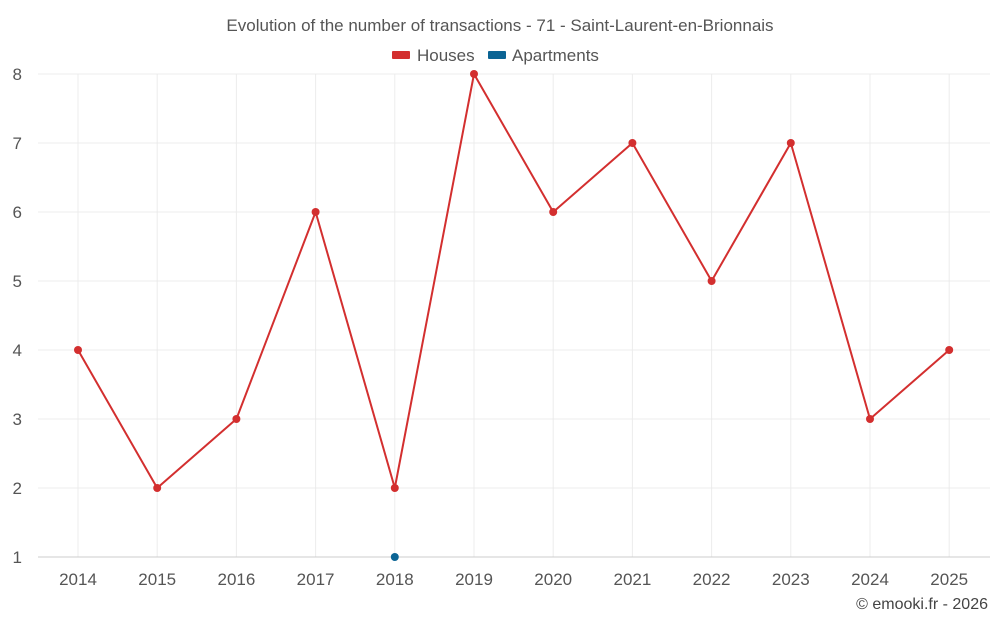 The image size is (1000, 625). Describe the element at coordinates (922, 604) in the screenshot. I see `credit-text: © emooki.fr - 2026` at that location.